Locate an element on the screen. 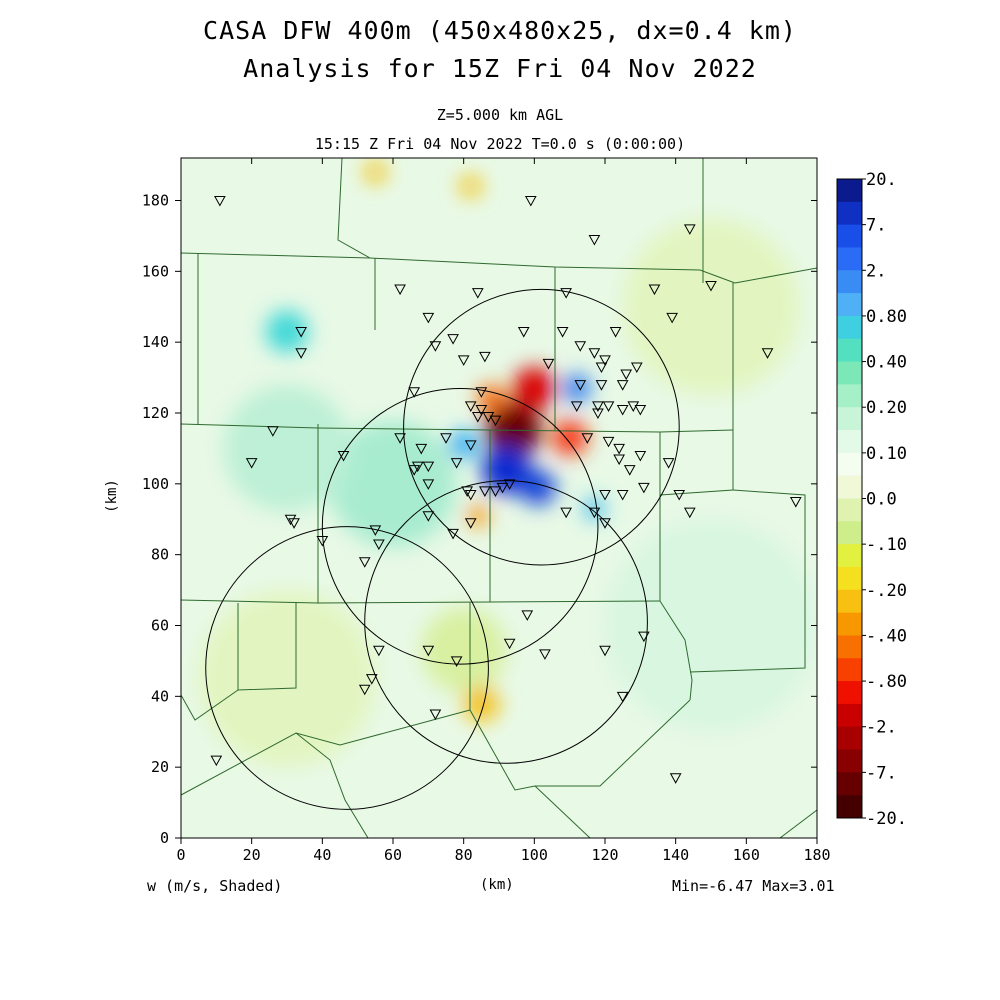 The height and width of the screenshot is (1000, 1000). x-tick-label: 160 is located at coordinates (746, 855).